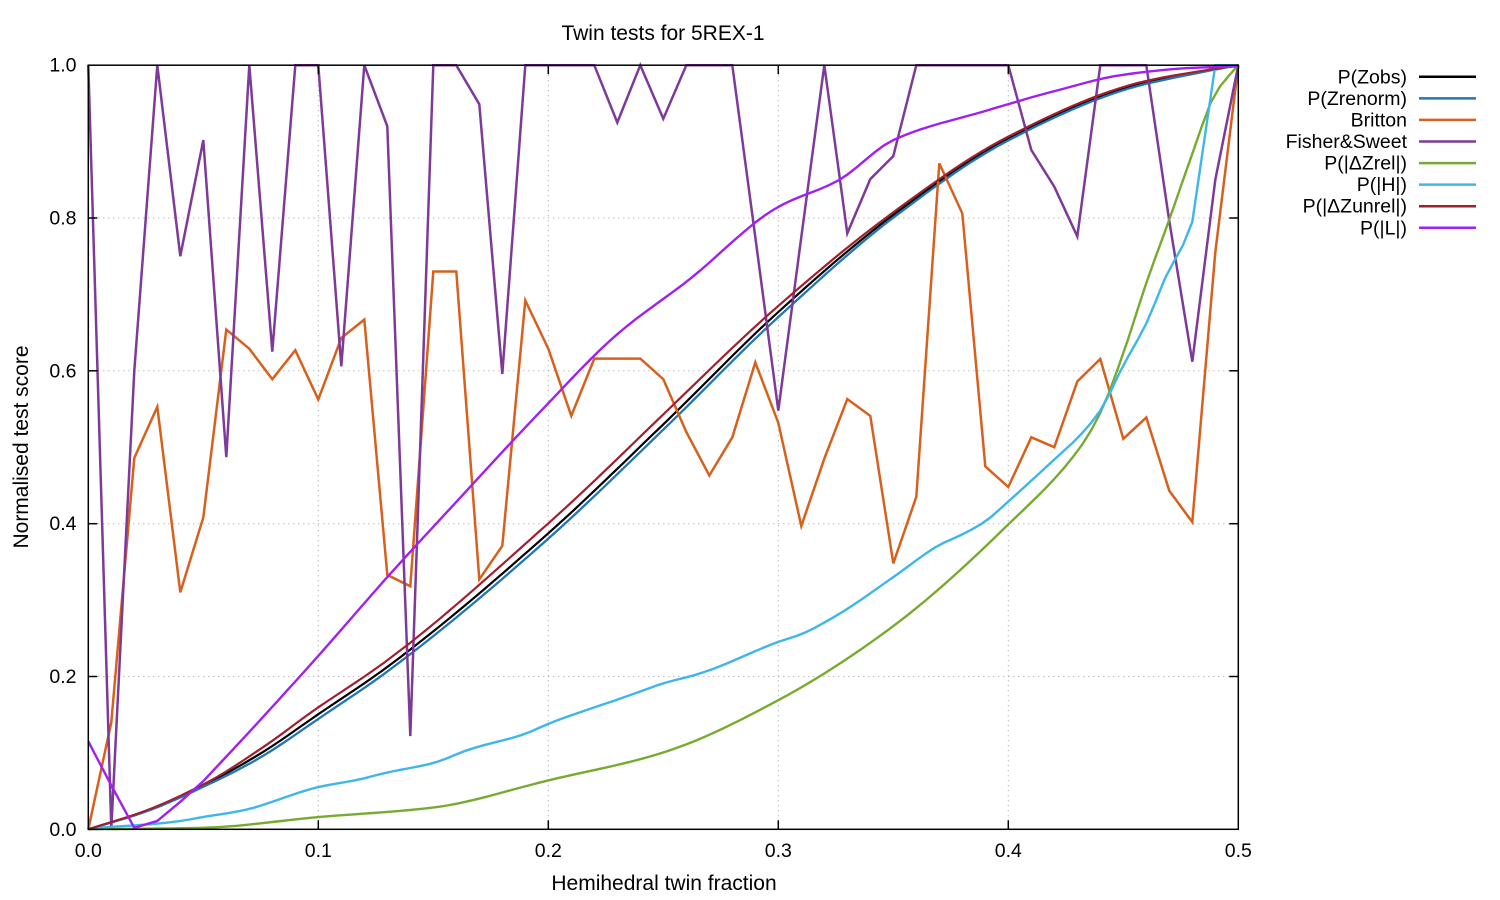 This screenshot has width=1500, height=900. Describe the element at coordinates (1382, 185) in the screenshot. I see `svg-text: P(|H|)` at that location.